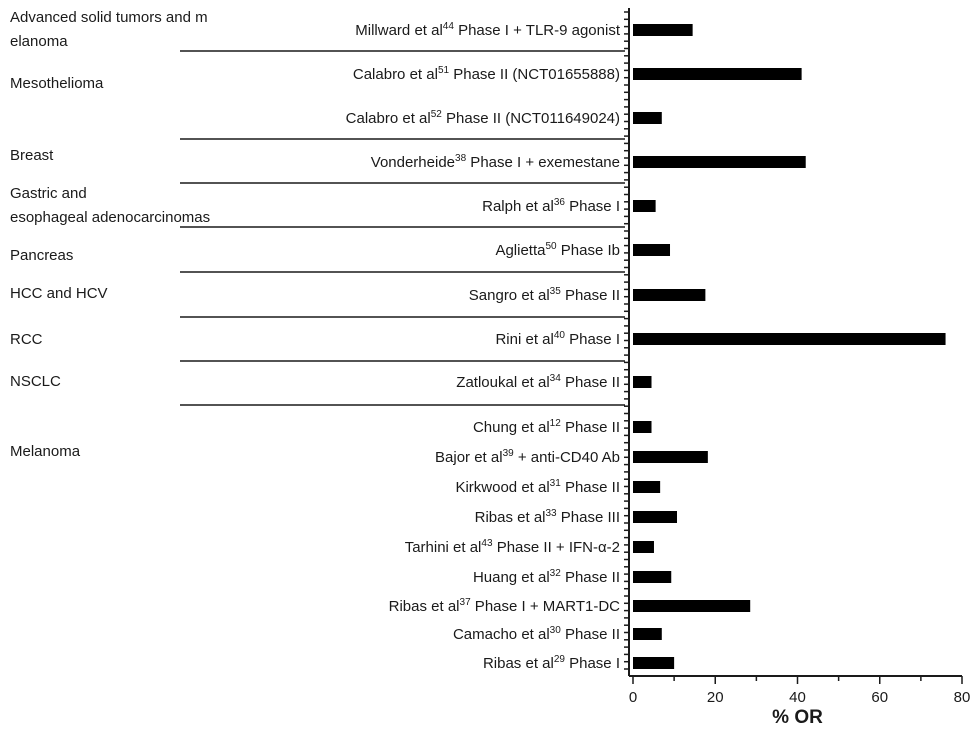 The height and width of the screenshot is (729, 975). I want to click on study-label: Rini et al40 Phase I, so click(557, 339).